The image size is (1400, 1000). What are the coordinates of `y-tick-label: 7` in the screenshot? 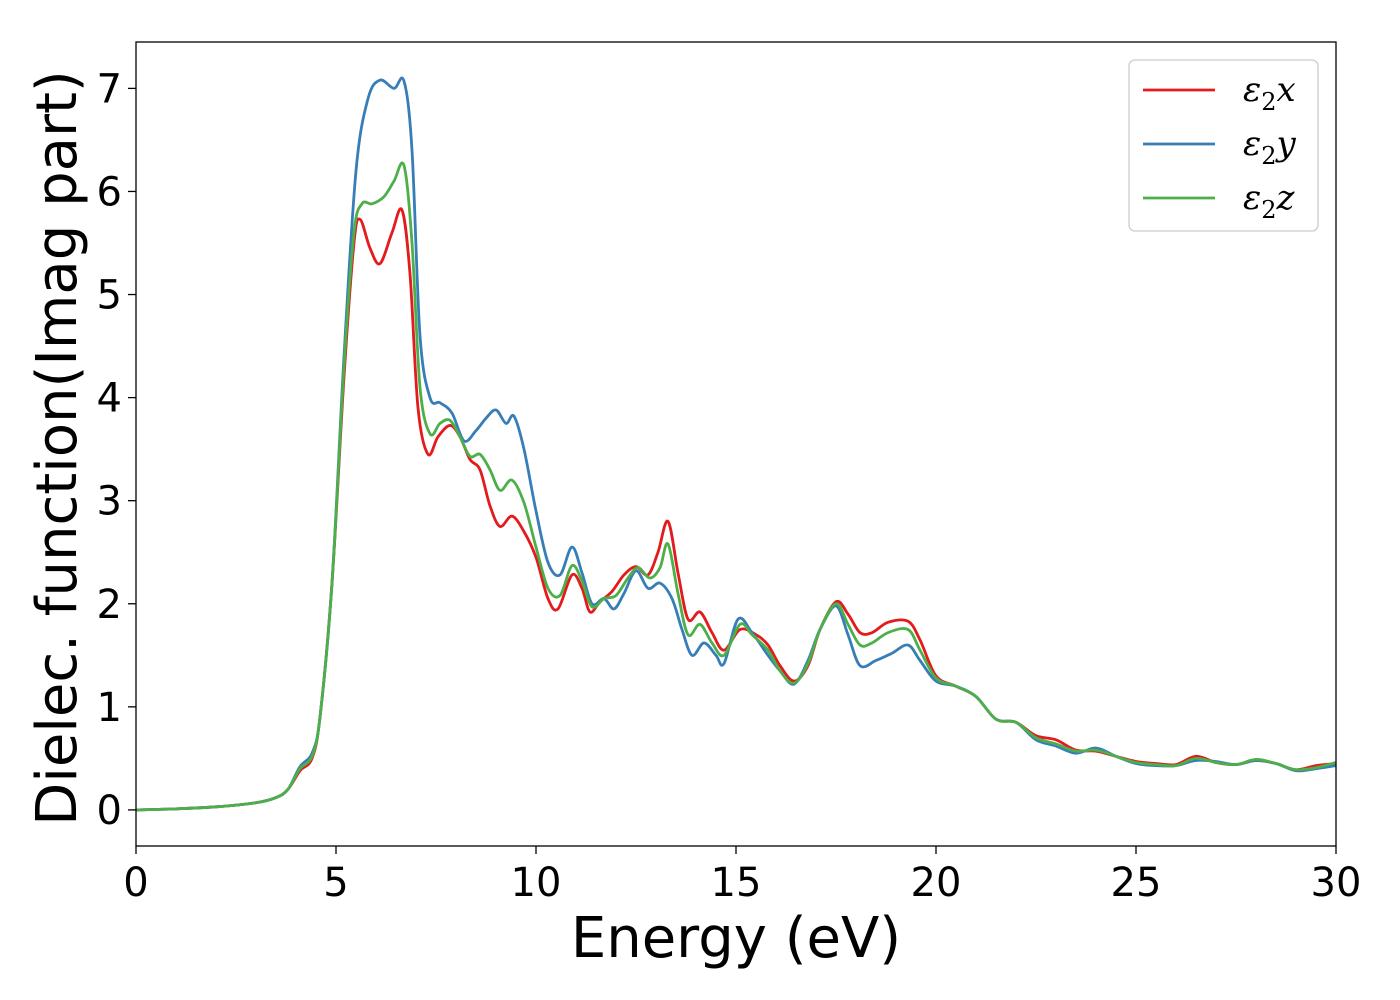 It's located at (109, 89).